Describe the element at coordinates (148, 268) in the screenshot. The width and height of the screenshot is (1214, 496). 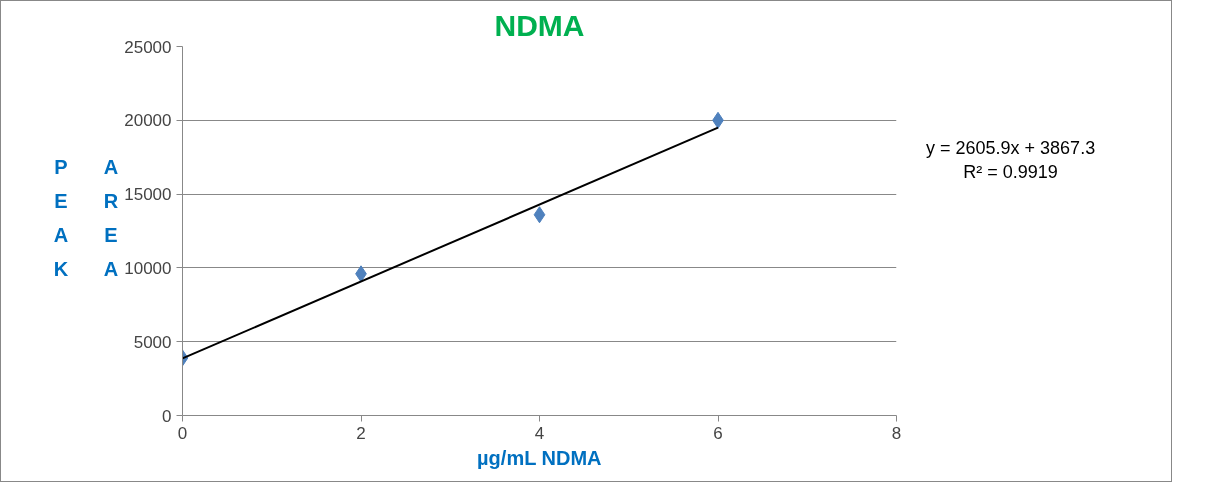
I see `y-tick-label: 10000` at that location.